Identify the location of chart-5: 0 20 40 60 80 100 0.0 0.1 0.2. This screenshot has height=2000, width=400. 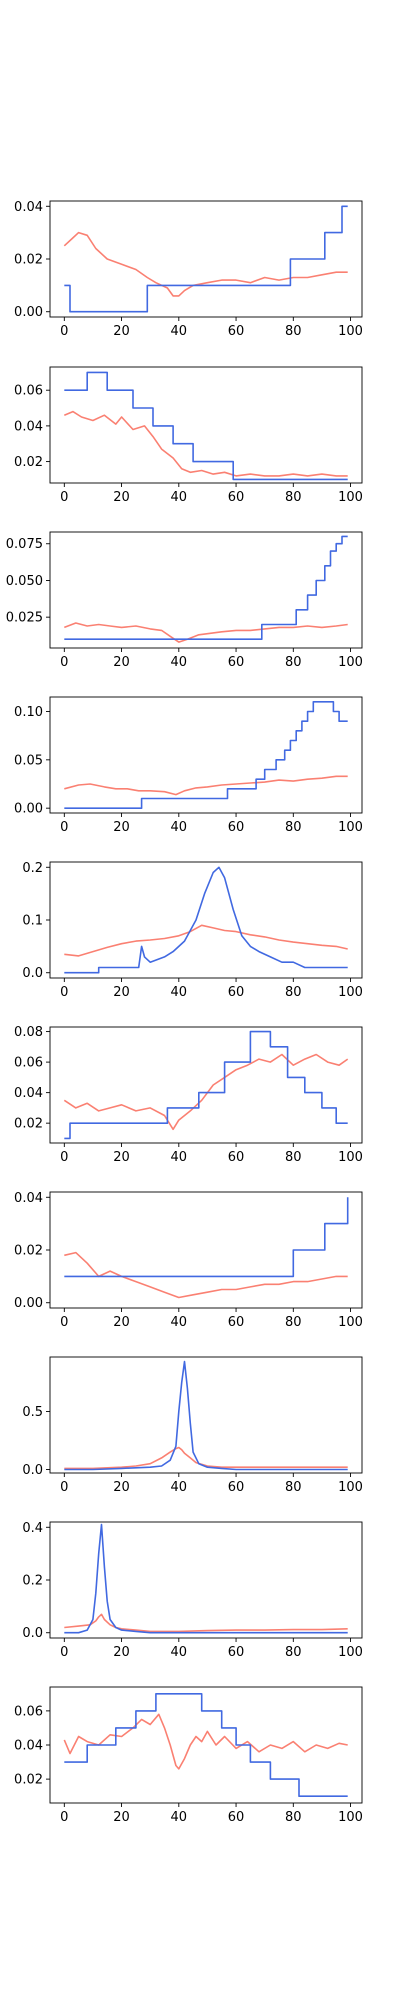
(192, 930).